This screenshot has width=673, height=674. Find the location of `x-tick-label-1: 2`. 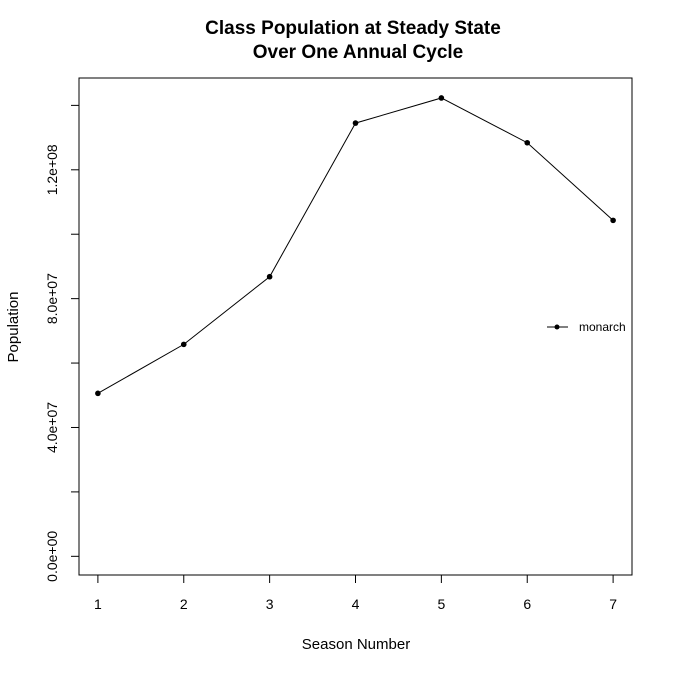

x-tick-label-1: 2 is located at coordinates (184, 604).